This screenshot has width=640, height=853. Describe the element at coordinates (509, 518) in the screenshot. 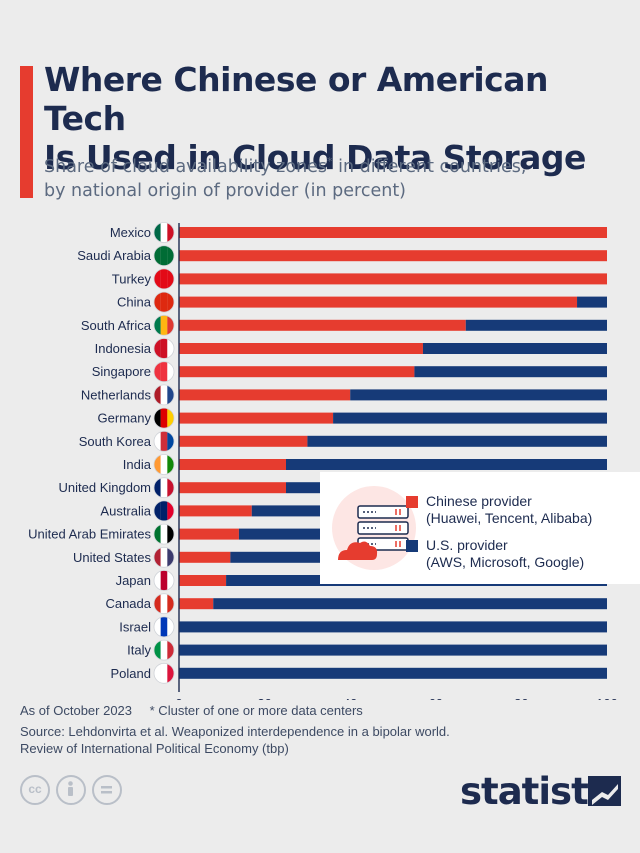

I see `legend-detail-chinese: (Huawei, Tencent, Alibaba)` at that location.